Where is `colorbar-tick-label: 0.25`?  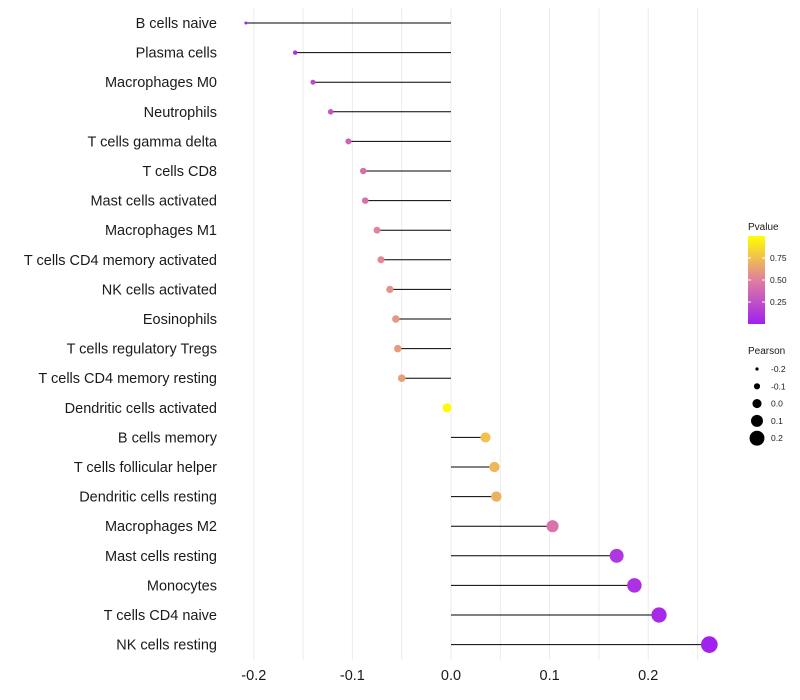 colorbar-tick-label: 0.25 is located at coordinates (778, 302).